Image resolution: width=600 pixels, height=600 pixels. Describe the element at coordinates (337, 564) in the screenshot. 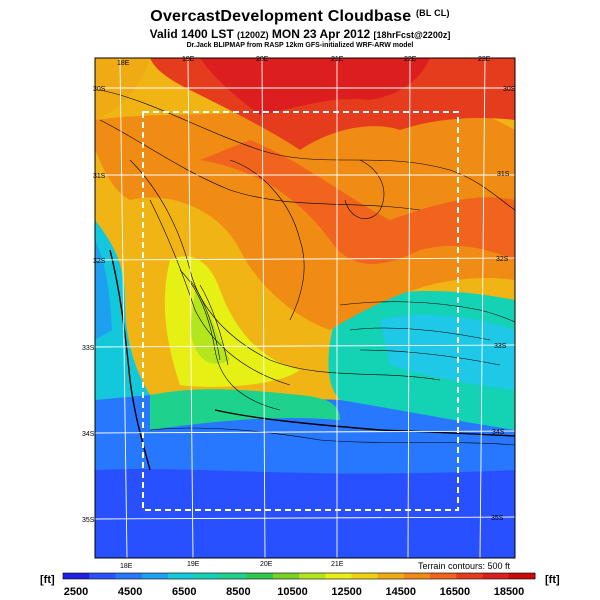

I see `lon-label-bottom-3: 21E` at that location.